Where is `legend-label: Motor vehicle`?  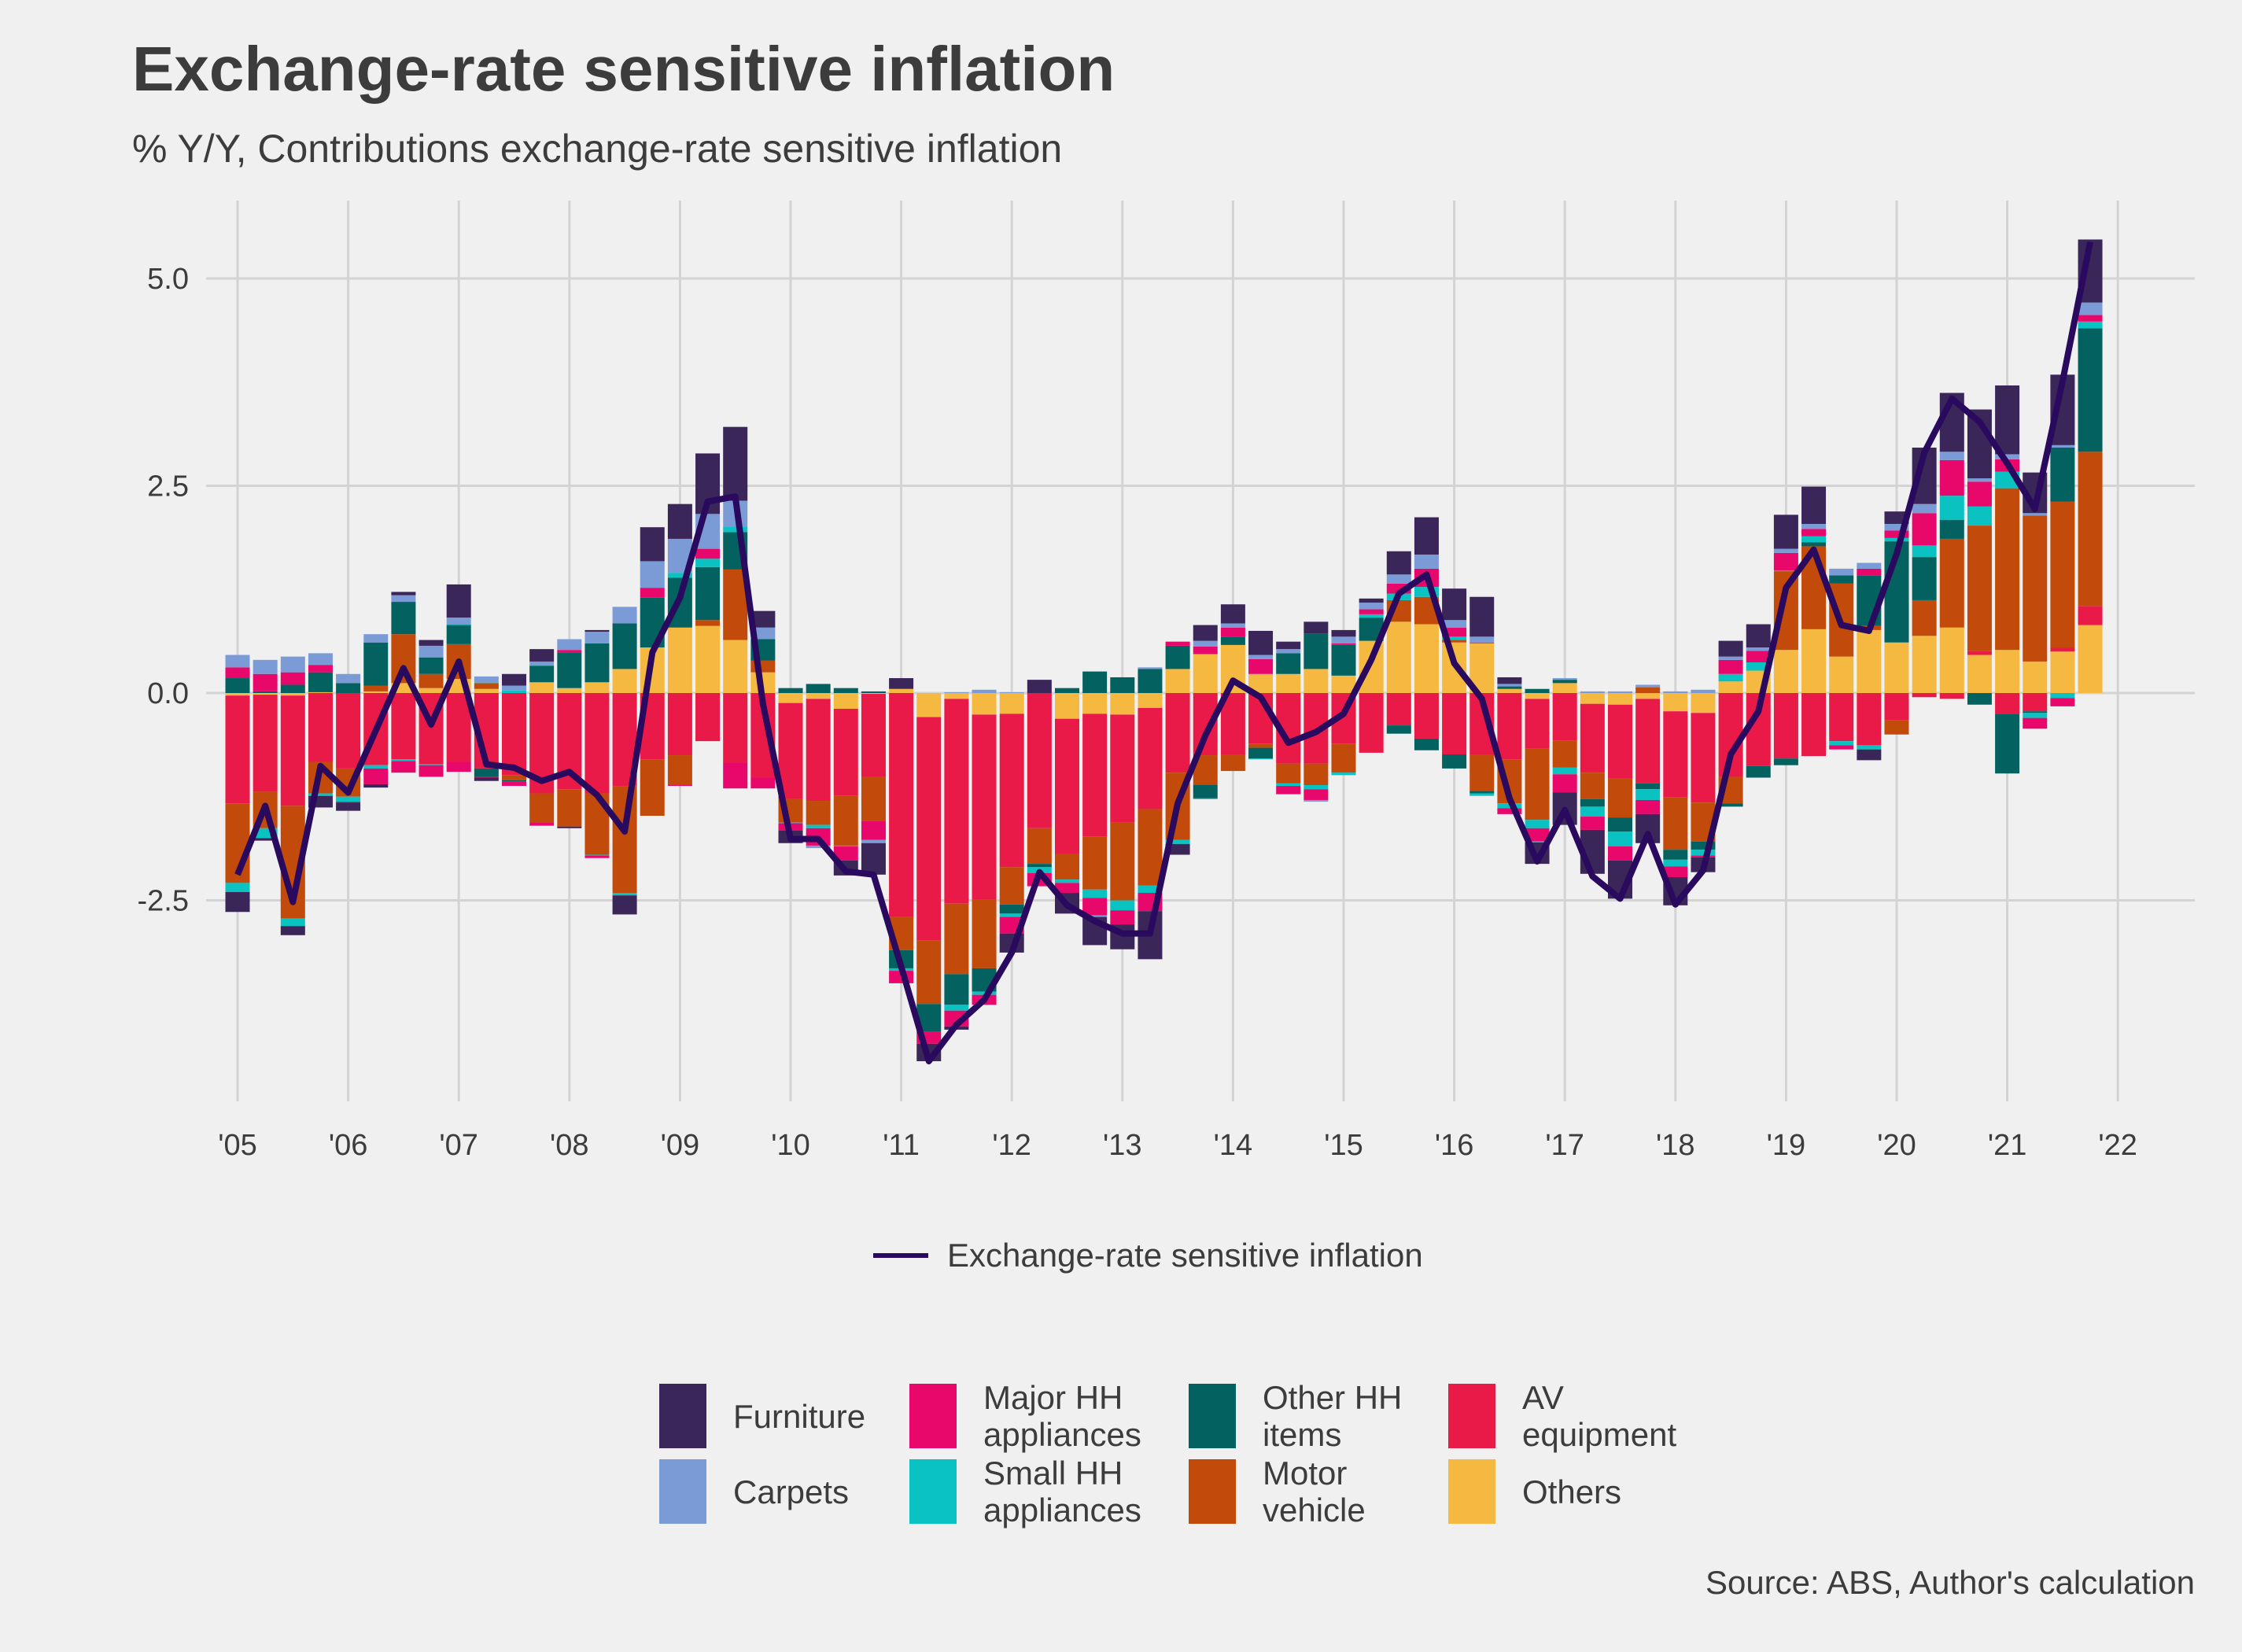 legend-label: Motor vehicle is located at coordinates (1314, 1491).